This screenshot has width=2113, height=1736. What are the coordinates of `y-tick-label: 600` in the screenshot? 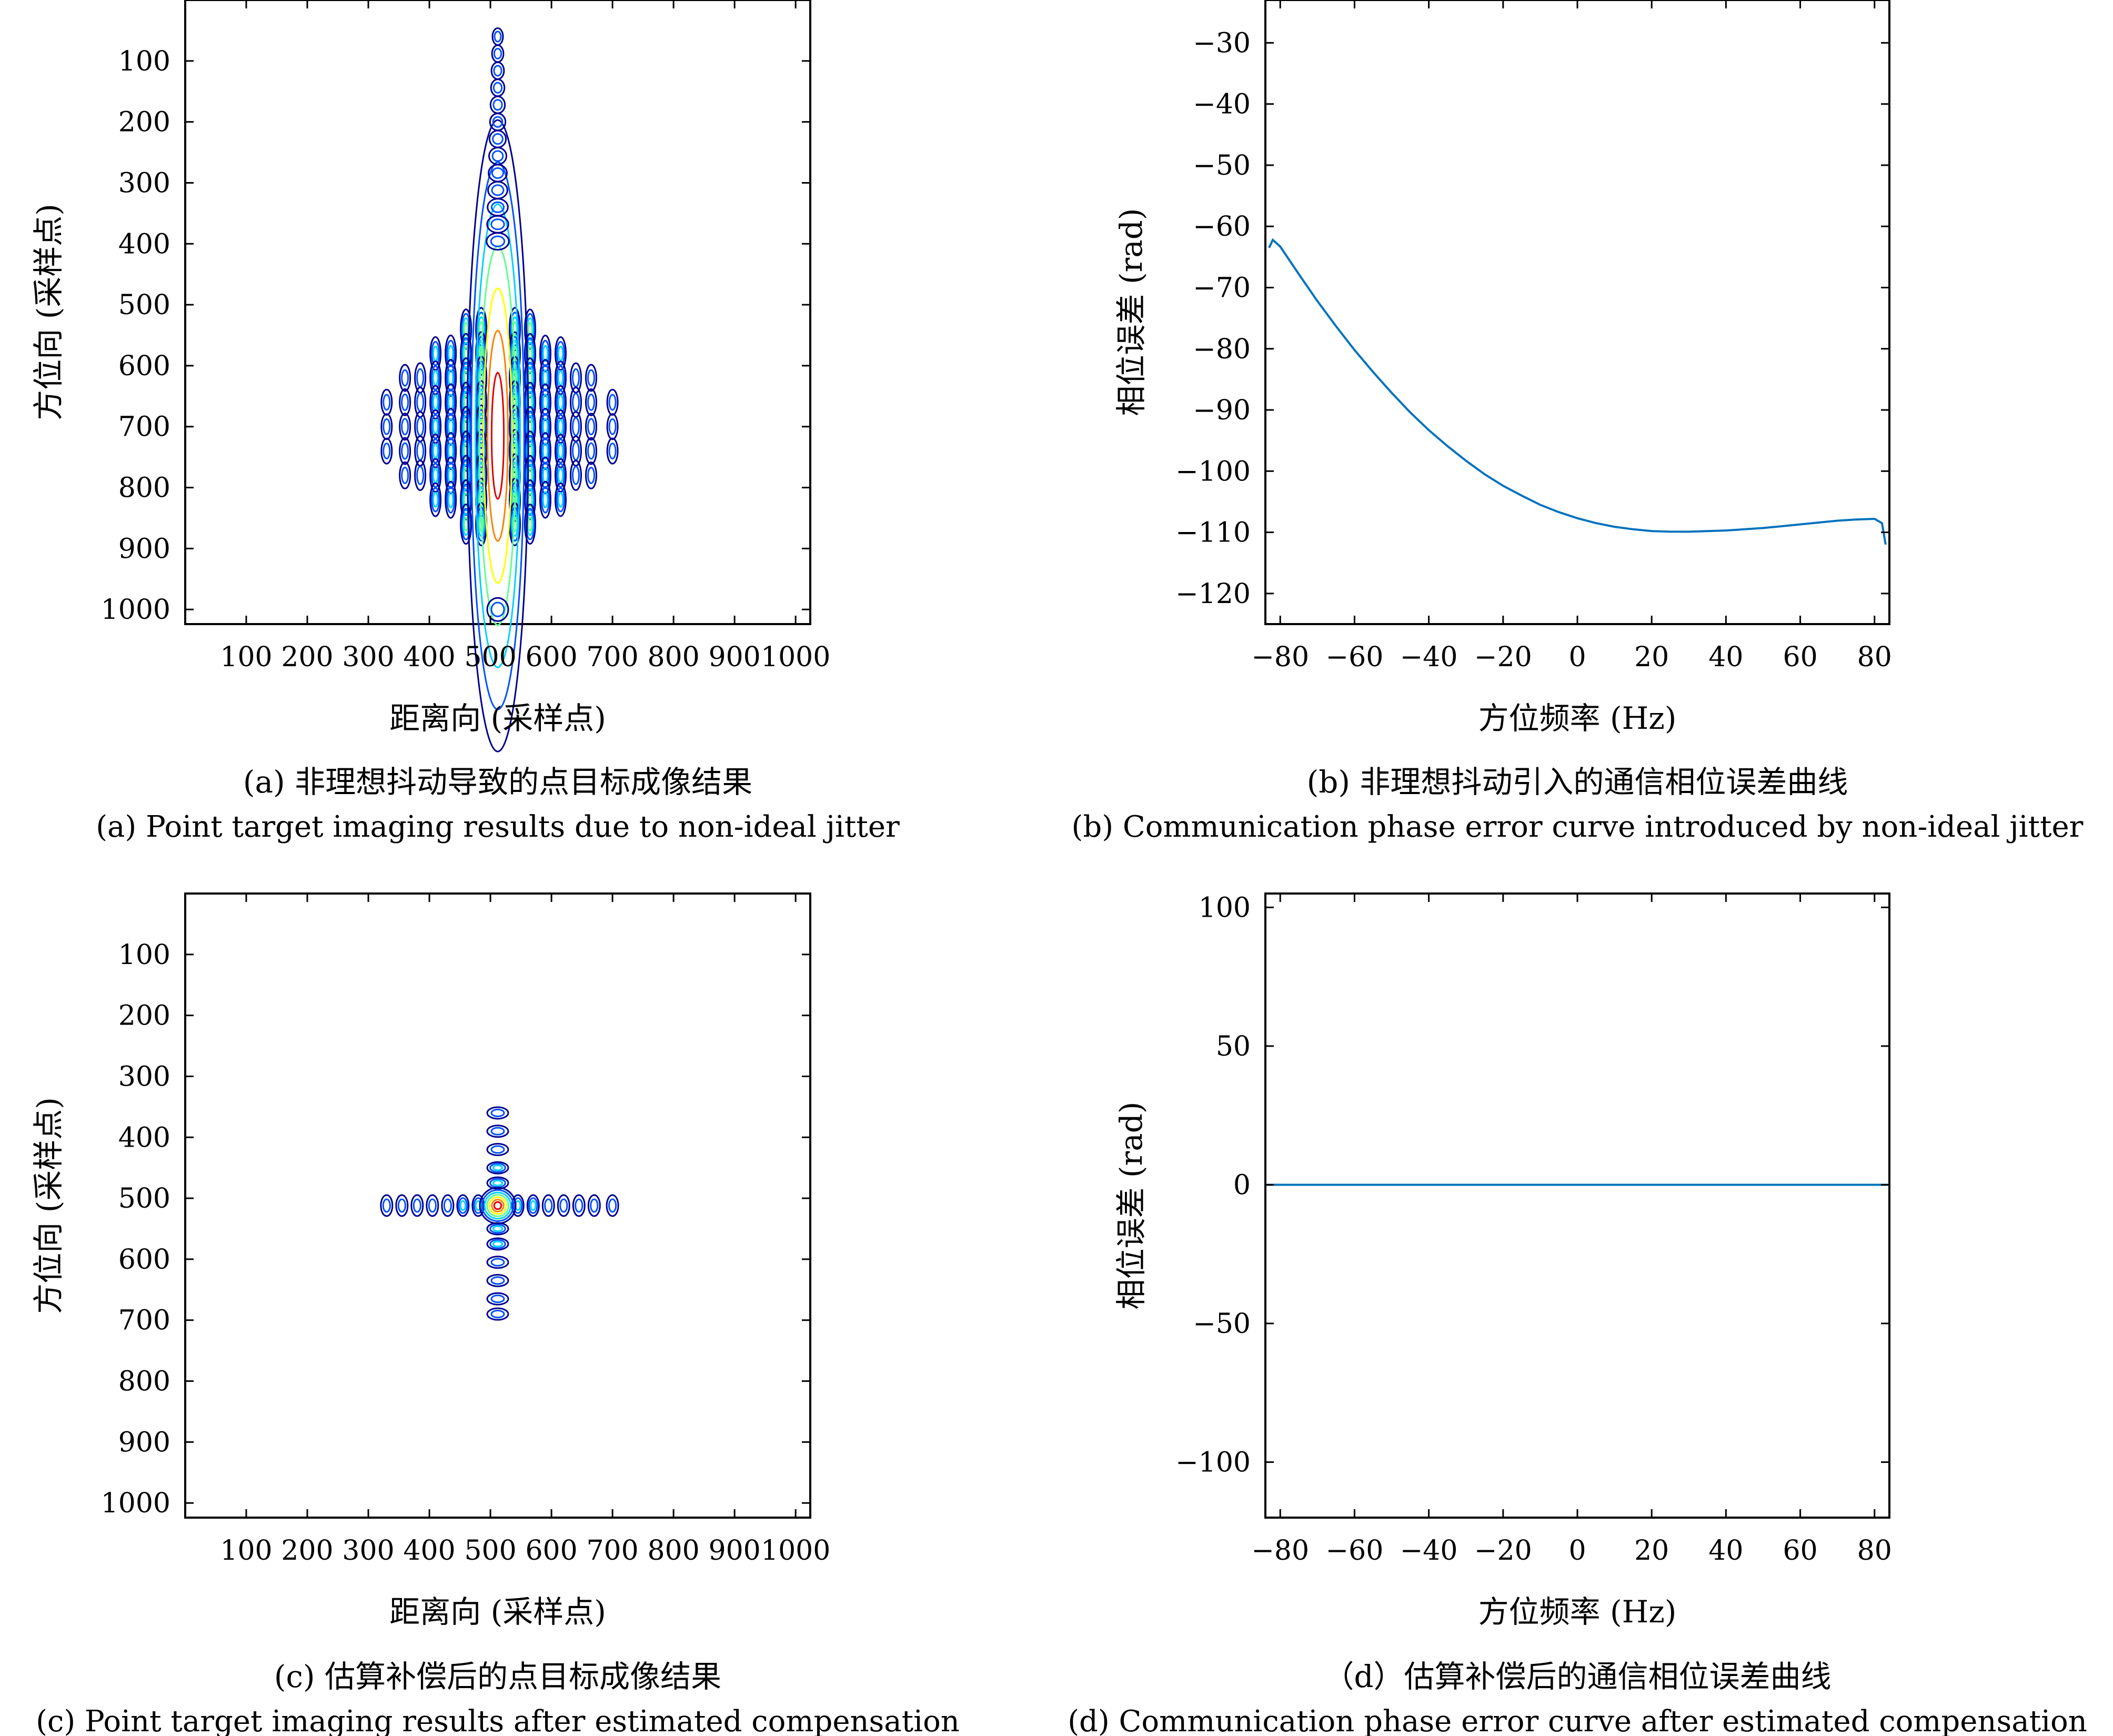 It's located at (144, 366).